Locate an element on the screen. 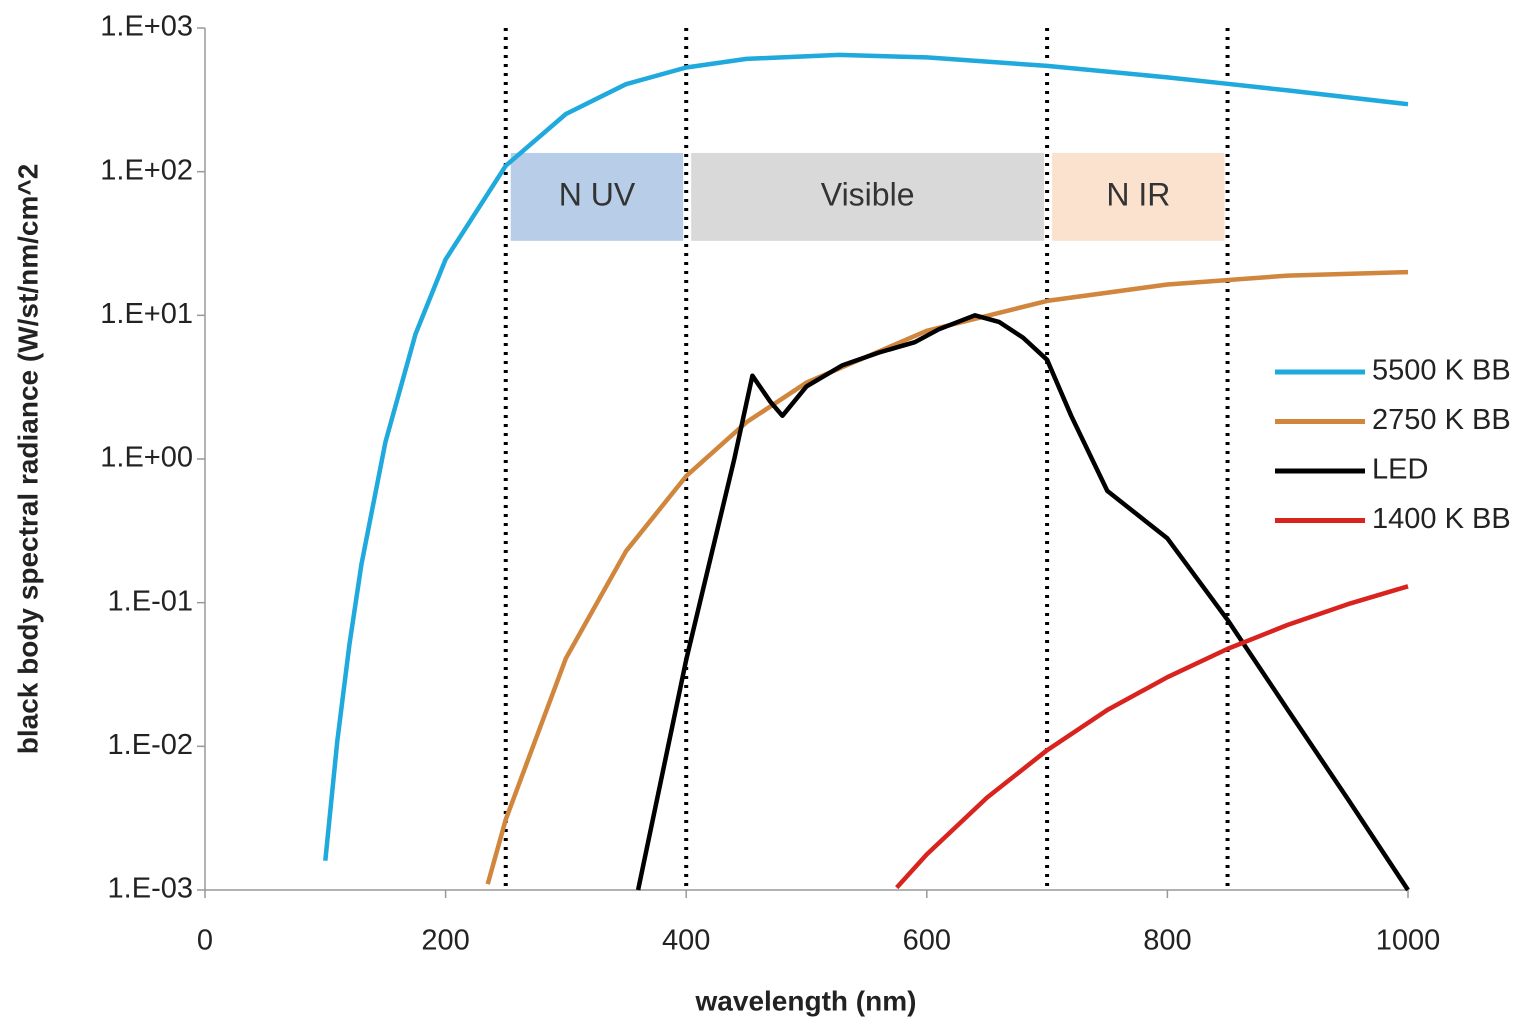 This screenshot has height=1033, width=1523. y-tick-label: 1.E+01 is located at coordinates (146, 314).